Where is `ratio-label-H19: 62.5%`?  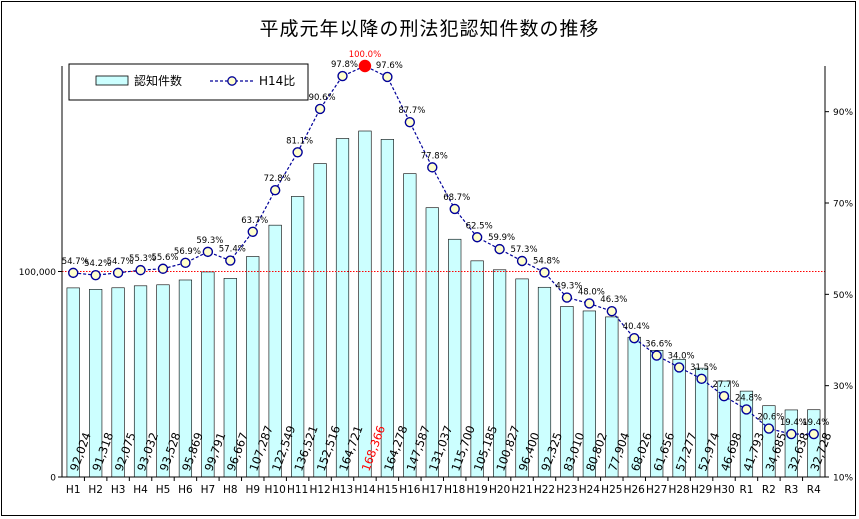 ratio-label-H19: 62.5% is located at coordinates (479, 226).